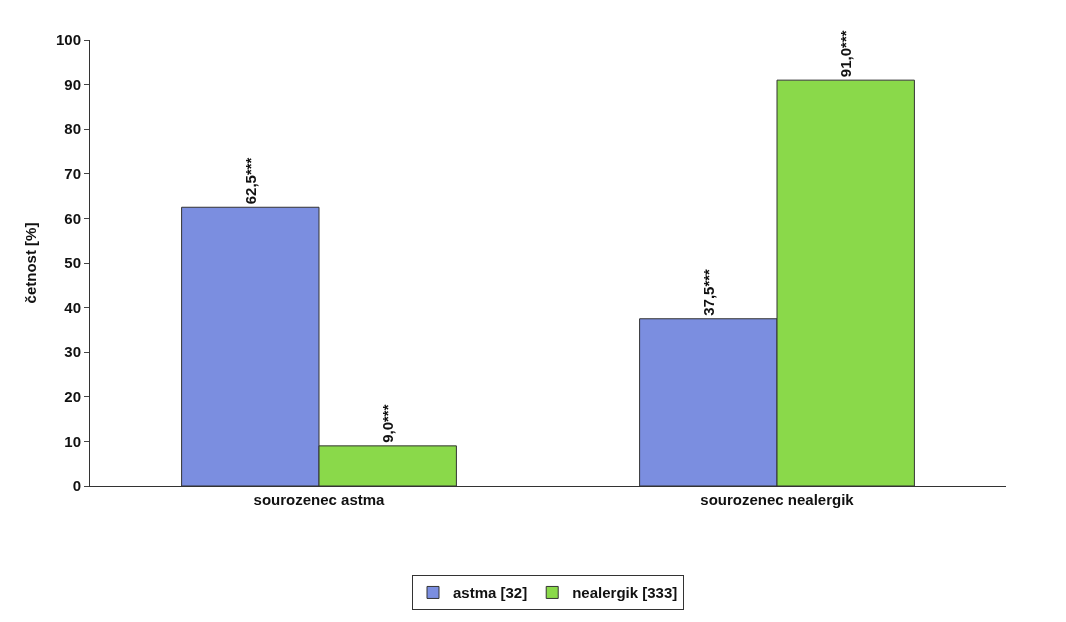 The width and height of the screenshot is (1066, 622). What do you see at coordinates (72, 174) in the screenshot?
I see `y-tick-label: 70` at bounding box center [72, 174].